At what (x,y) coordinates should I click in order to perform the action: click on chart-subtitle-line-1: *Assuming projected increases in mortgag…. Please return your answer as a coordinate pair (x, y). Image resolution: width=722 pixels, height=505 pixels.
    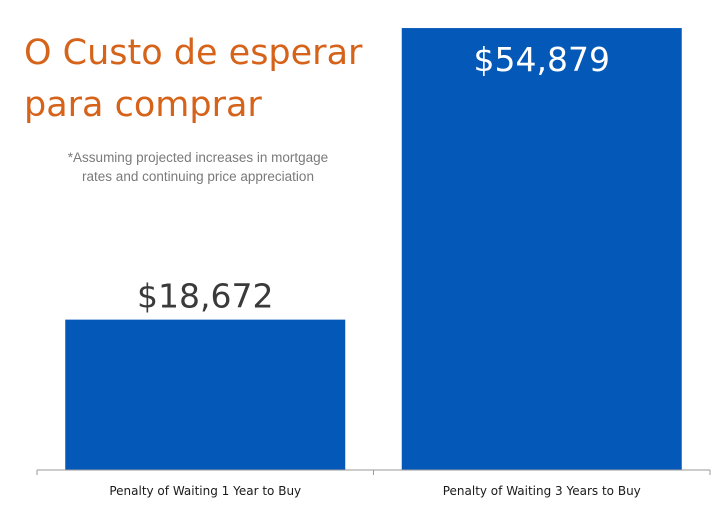
    Looking at the image, I should click on (198, 157).